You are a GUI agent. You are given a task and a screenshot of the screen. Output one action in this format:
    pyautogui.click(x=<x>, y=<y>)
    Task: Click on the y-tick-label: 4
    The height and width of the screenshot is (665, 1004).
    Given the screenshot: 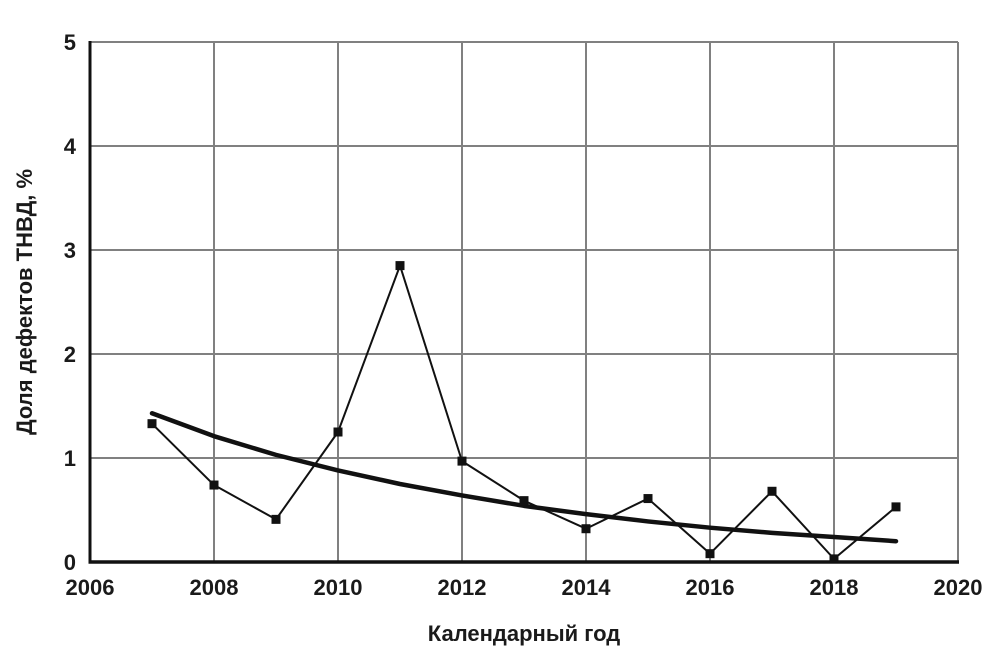 What is the action you would take?
    pyautogui.click(x=70, y=146)
    